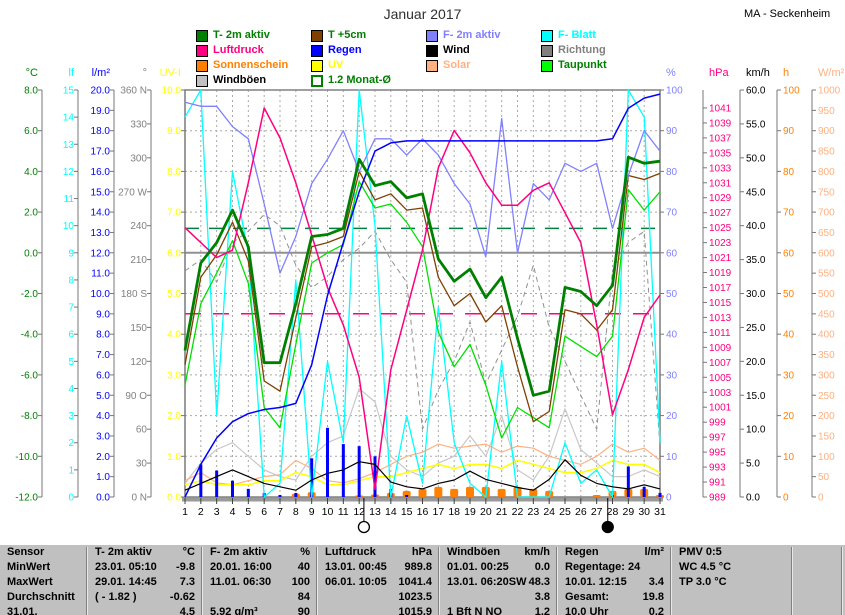 The image size is (845, 615). I want to click on x-tick-label: 1, so click(185, 512).